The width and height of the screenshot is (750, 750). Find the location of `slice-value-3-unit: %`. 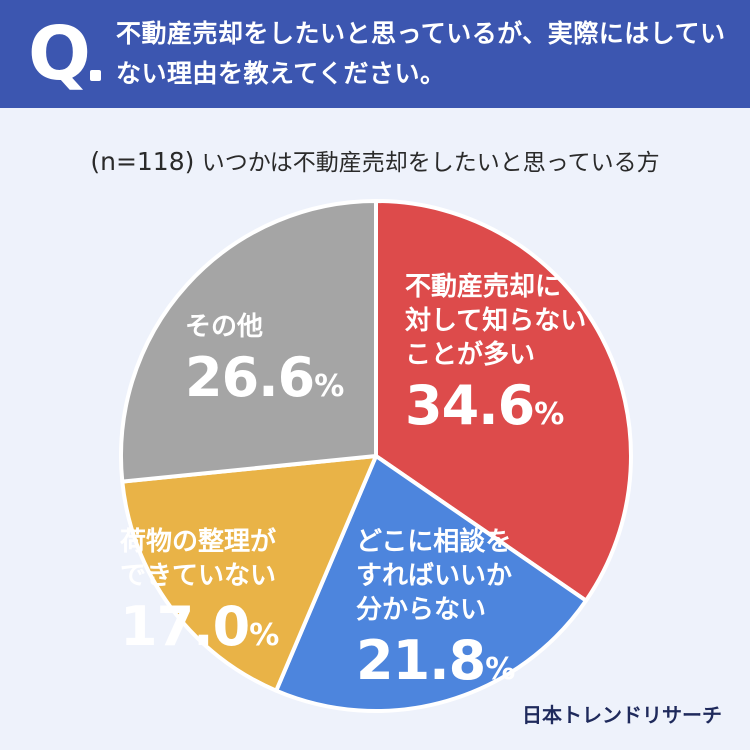

slice-value-3-unit: % is located at coordinates (329, 386).